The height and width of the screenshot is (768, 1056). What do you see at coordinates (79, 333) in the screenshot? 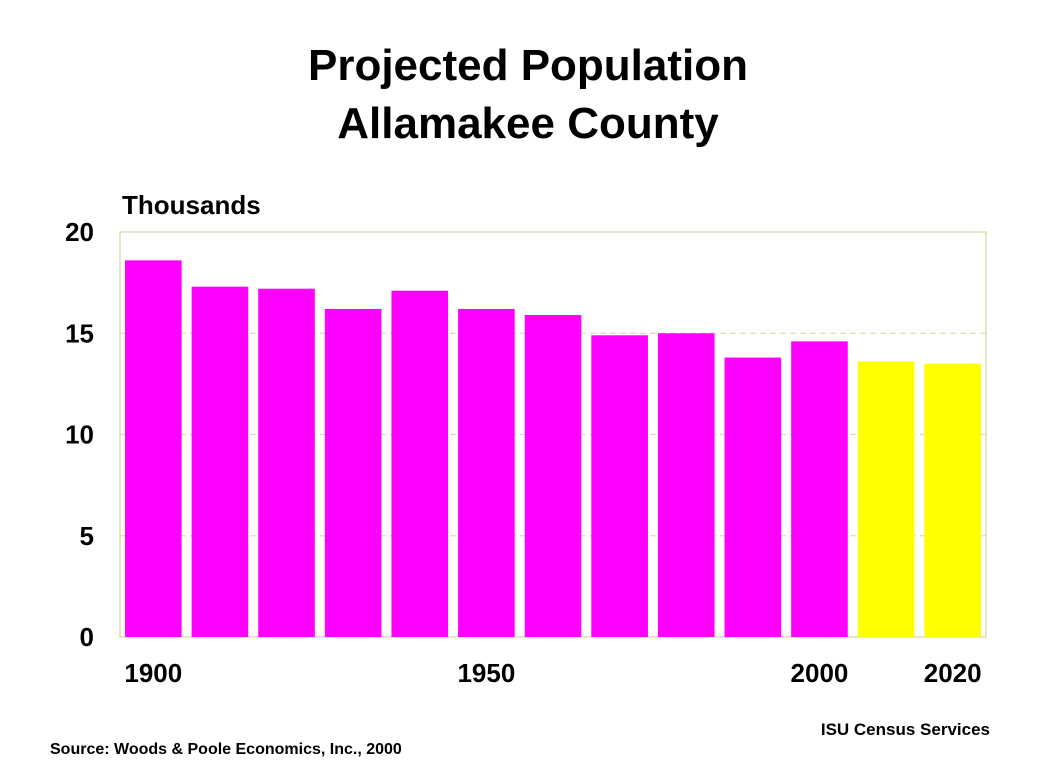
I see `y-tick-label-3: 15` at bounding box center [79, 333].